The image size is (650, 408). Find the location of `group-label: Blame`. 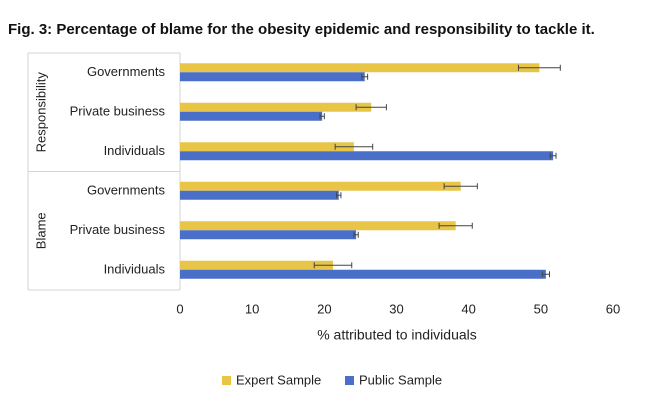

group-label: Blame is located at coordinates (40, 230).